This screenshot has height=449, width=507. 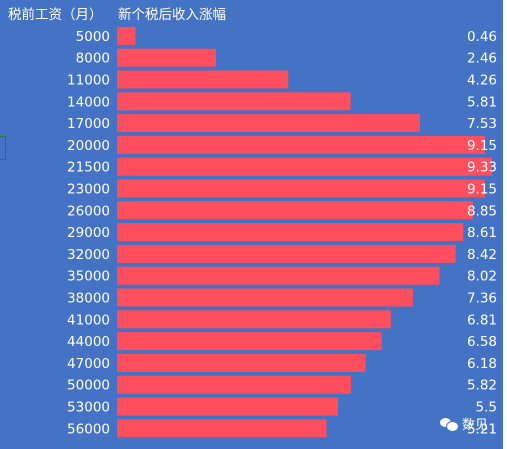 What do you see at coordinates (93, 59) in the screenshot?
I see `category-label-8000: 8000` at bounding box center [93, 59].